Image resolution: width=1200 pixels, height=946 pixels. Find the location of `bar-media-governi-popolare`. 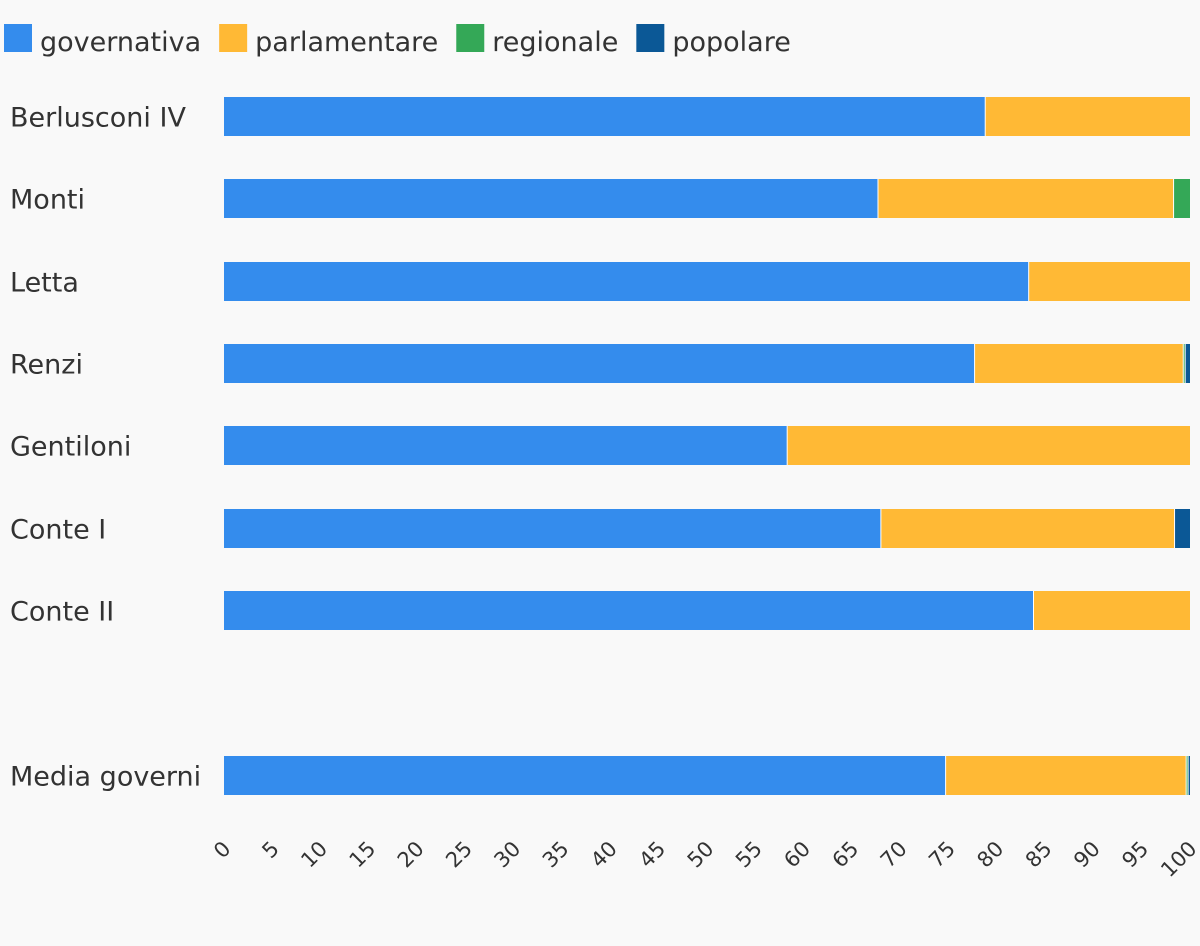

bar-media-governi-popolare is located at coordinates (1189, 775).